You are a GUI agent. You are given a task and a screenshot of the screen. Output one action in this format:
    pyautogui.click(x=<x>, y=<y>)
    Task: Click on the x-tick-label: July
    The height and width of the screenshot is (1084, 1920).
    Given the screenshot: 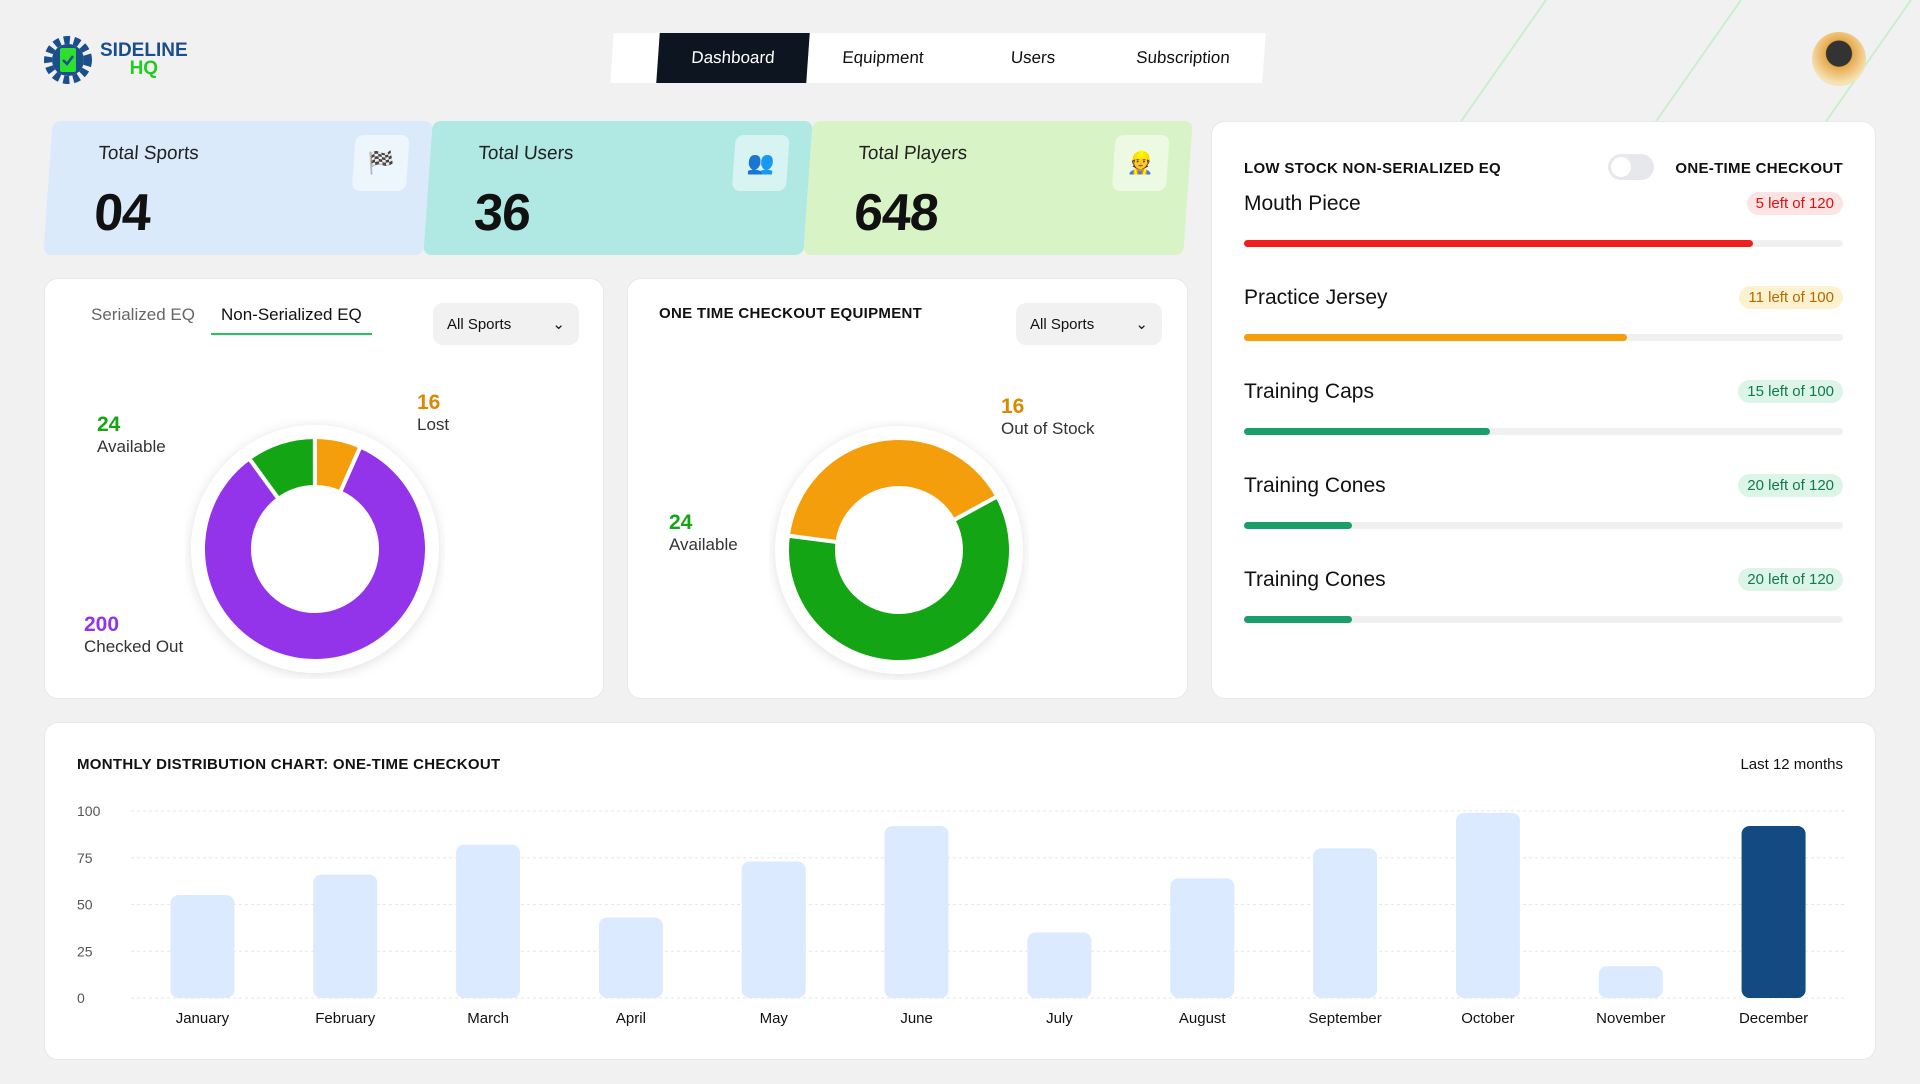 What is the action you would take?
    pyautogui.click(x=1059, y=1018)
    